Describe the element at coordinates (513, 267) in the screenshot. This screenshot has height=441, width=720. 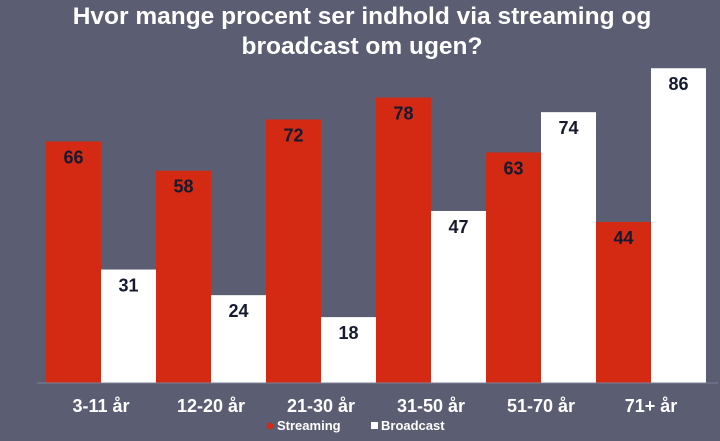
I see `bar-streaming-51-70-r` at that location.